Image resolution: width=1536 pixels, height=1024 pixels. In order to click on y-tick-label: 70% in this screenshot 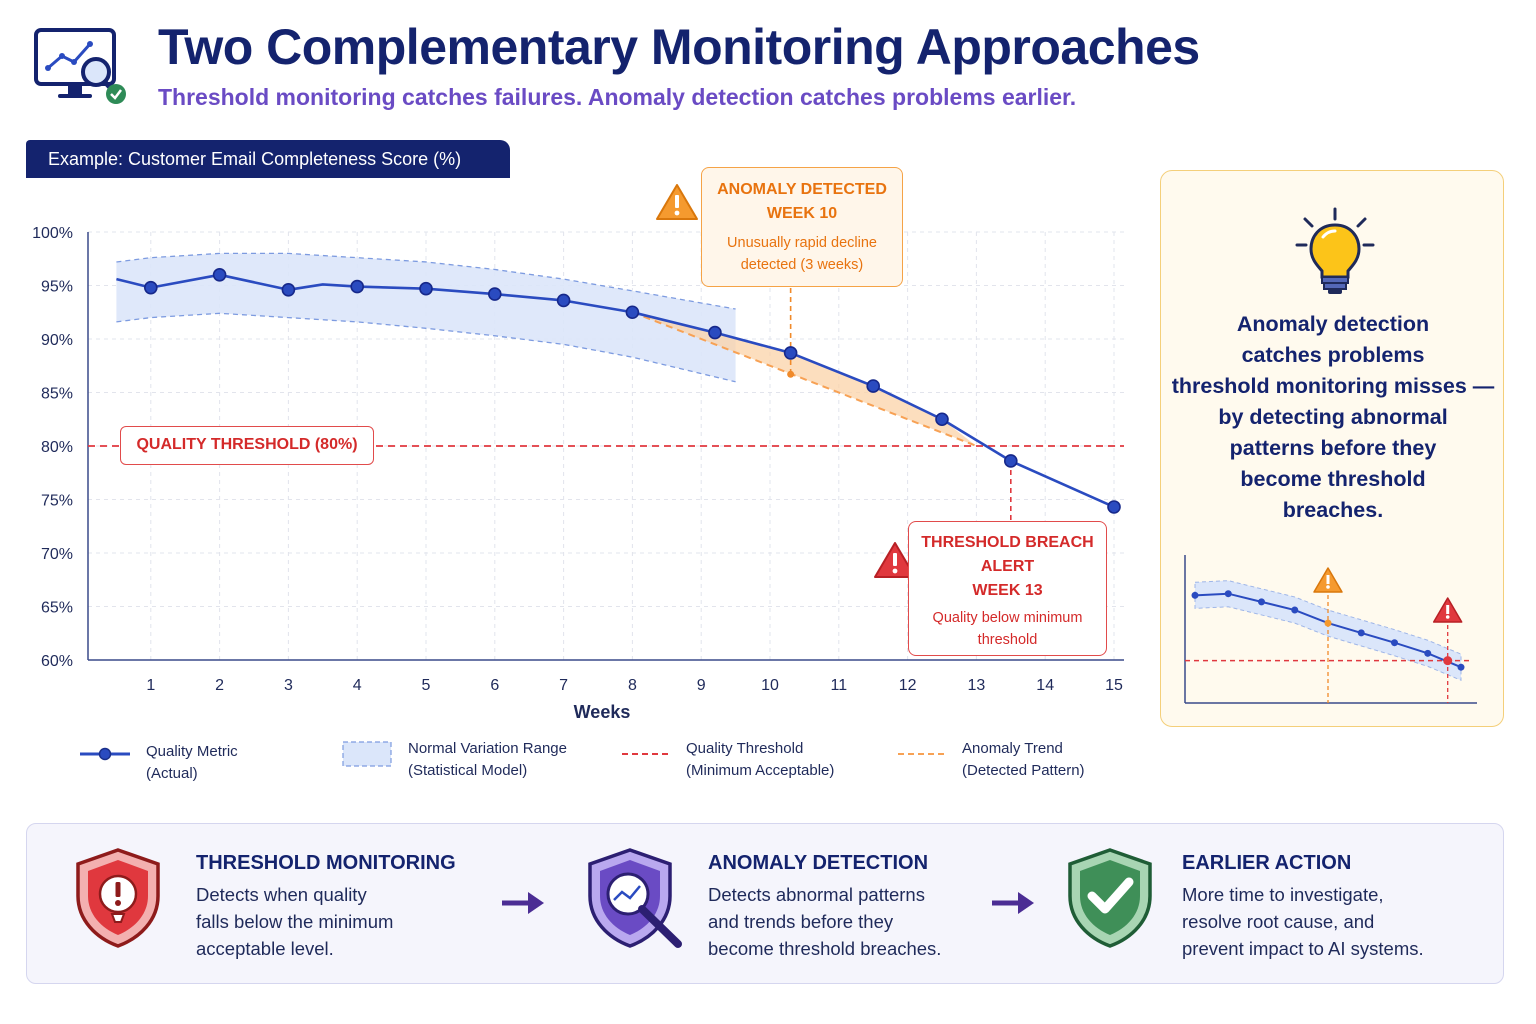, I will do `click(57, 554)`.